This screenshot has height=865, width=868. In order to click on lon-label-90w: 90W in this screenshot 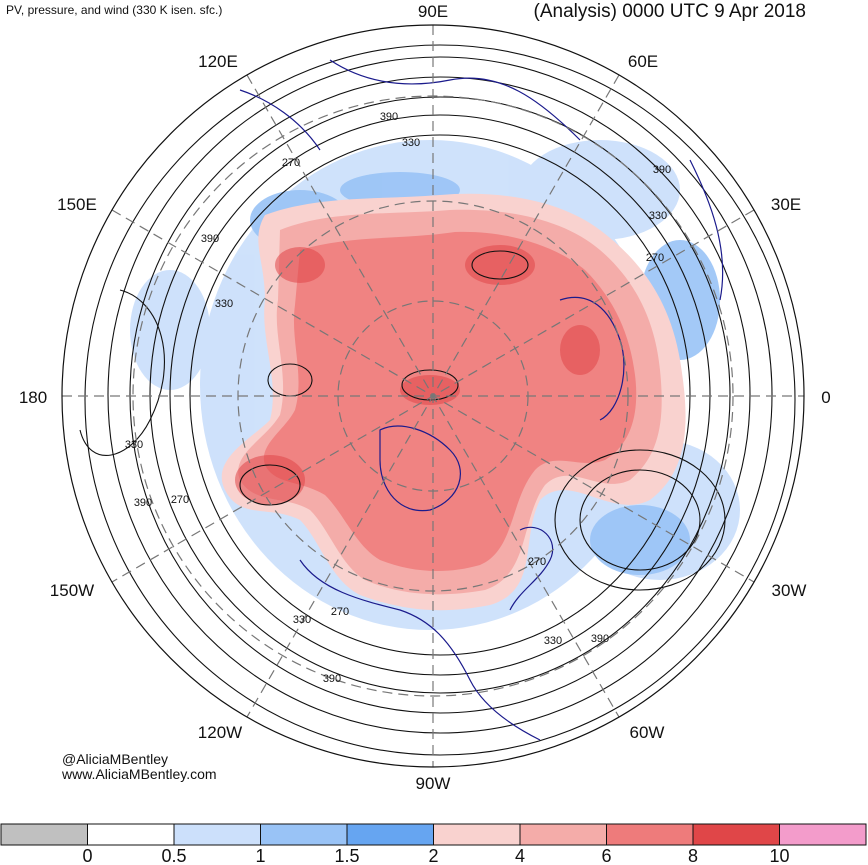, I will do `click(433, 783)`.